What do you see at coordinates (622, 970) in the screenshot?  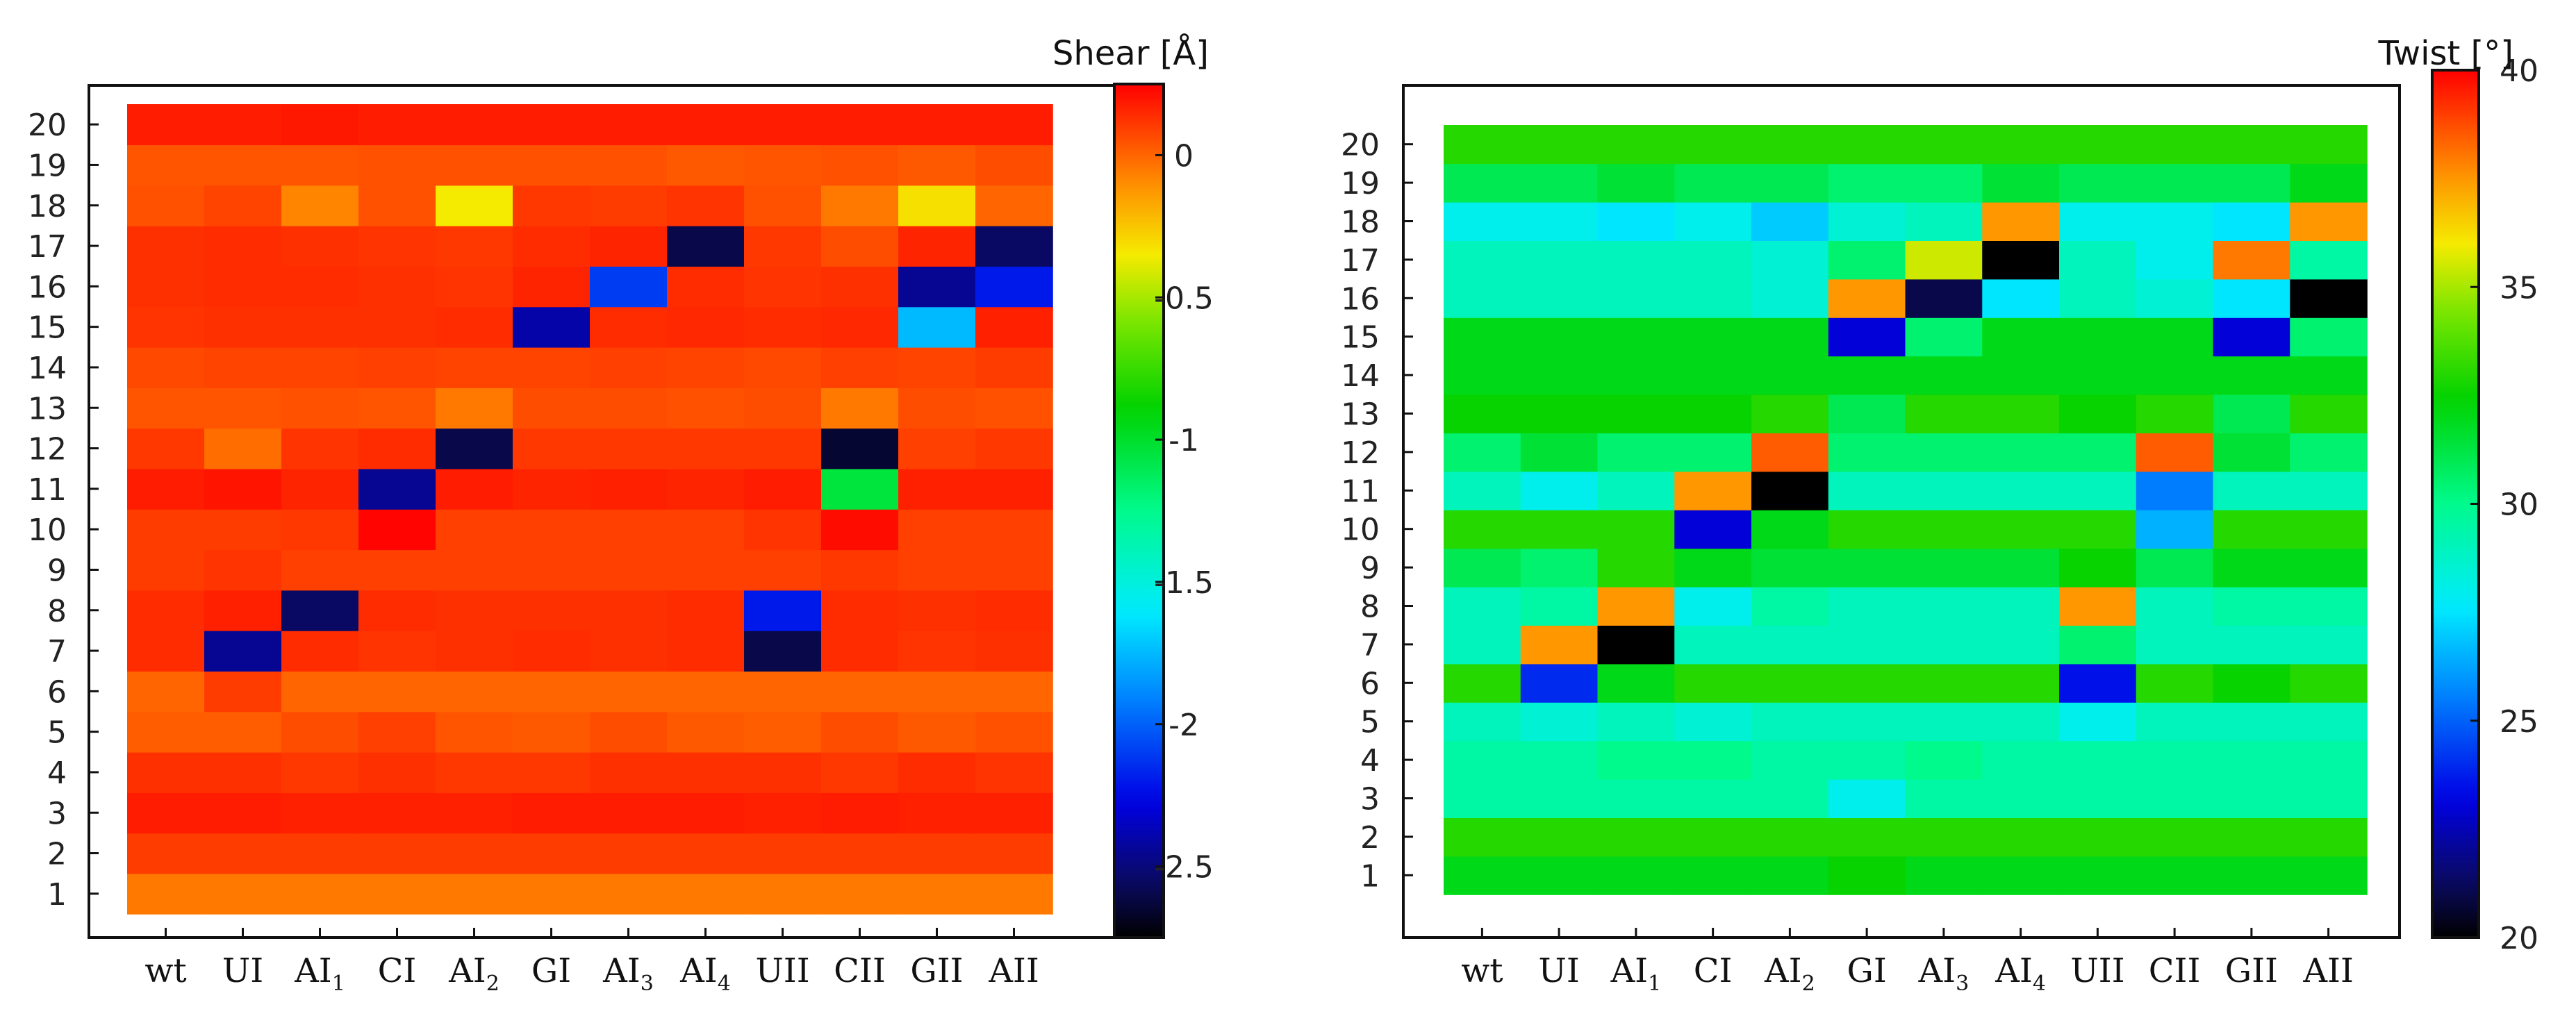 I see `x-tick-label-base: AI` at bounding box center [622, 970].